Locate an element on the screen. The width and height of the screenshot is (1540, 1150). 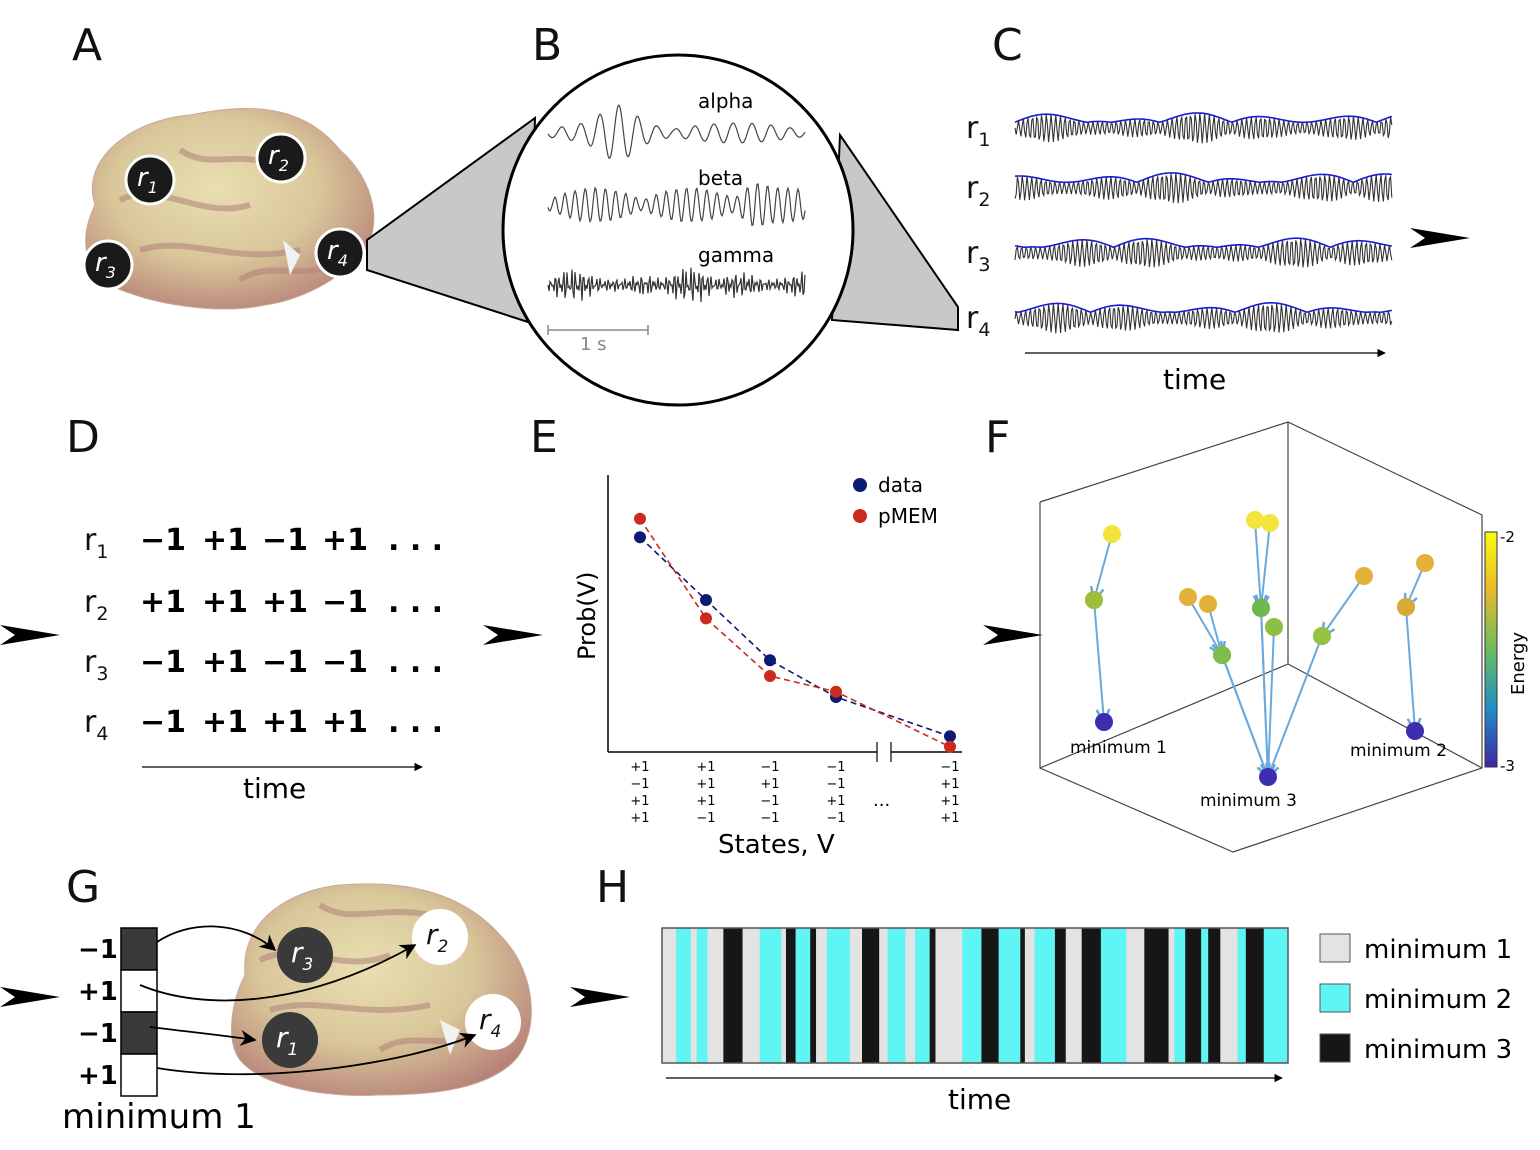
gamma-wave is located at coordinates (676, 285).